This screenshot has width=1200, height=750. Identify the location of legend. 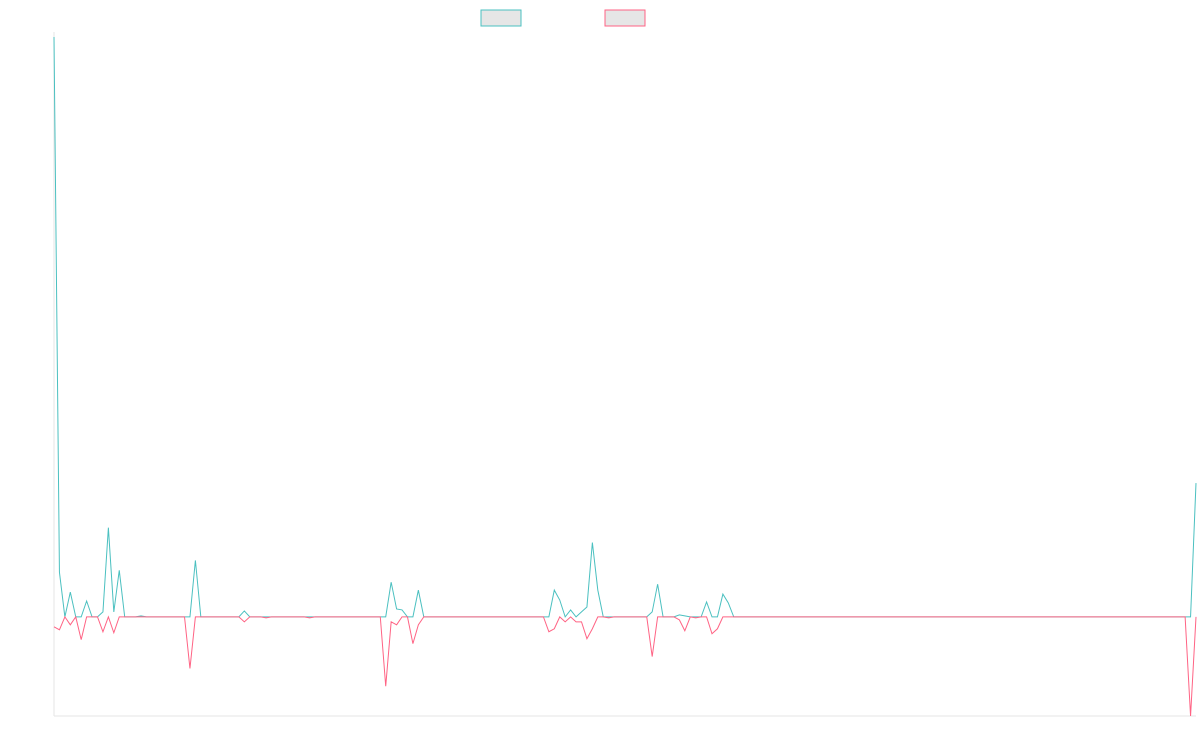
(563, 18).